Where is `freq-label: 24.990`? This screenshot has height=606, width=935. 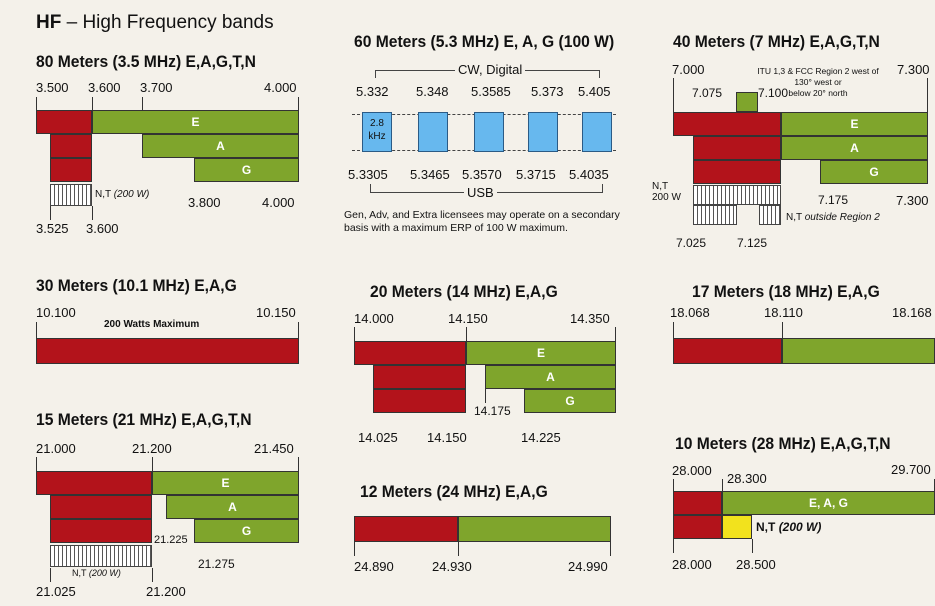
freq-label: 24.990 is located at coordinates (588, 566).